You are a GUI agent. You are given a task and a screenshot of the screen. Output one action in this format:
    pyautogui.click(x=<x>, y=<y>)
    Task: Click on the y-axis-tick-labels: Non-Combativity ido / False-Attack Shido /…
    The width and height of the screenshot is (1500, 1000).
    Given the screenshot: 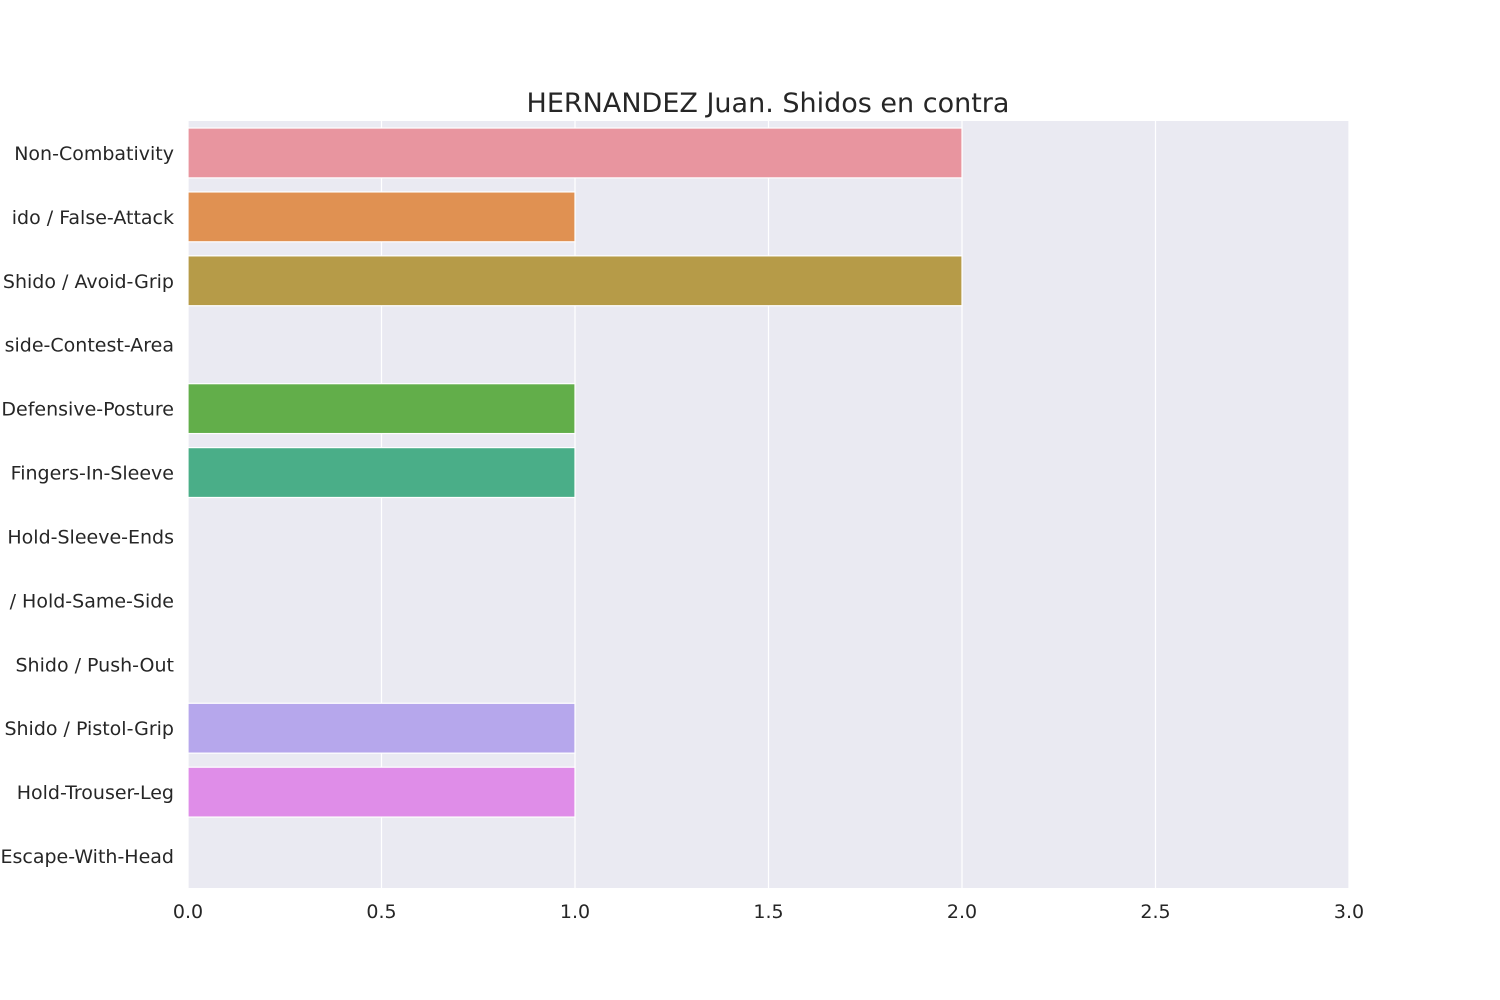 What is the action you would take?
    pyautogui.click(x=87, y=505)
    